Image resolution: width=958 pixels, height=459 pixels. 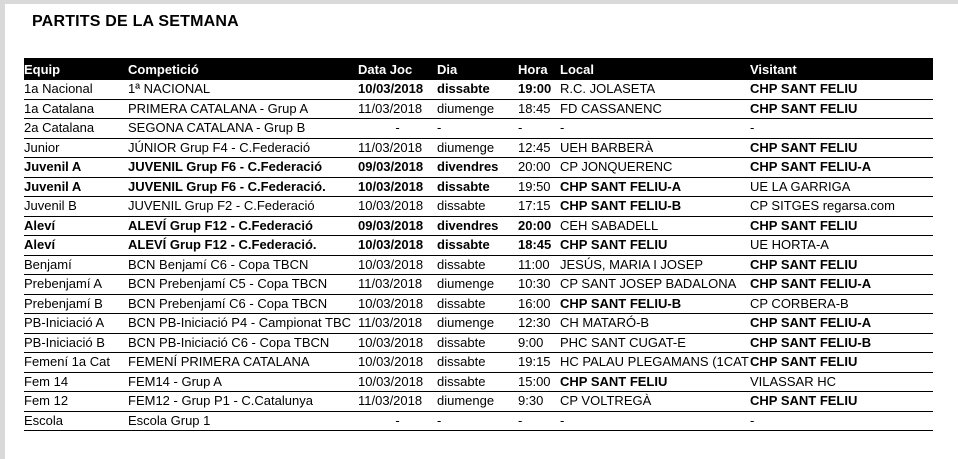 What do you see at coordinates (655, 343) in the screenshot?
I see `cell-local: PHC SANT CUGAT-E` at bounding box center [655, 343].